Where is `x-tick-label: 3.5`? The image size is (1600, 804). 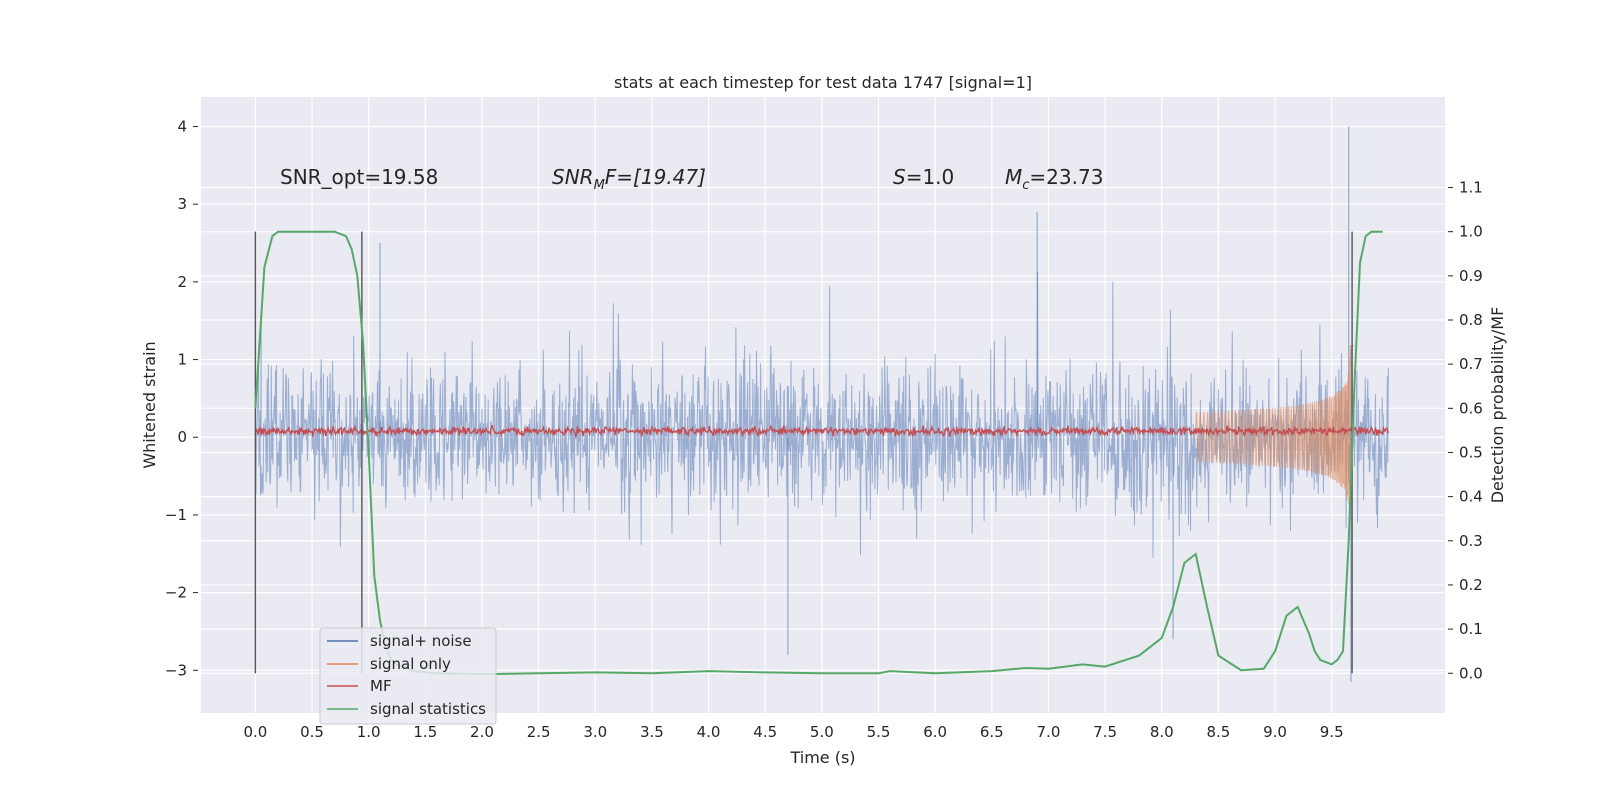
x-tick-label: 3.5 is located at coordinates (652, 732).